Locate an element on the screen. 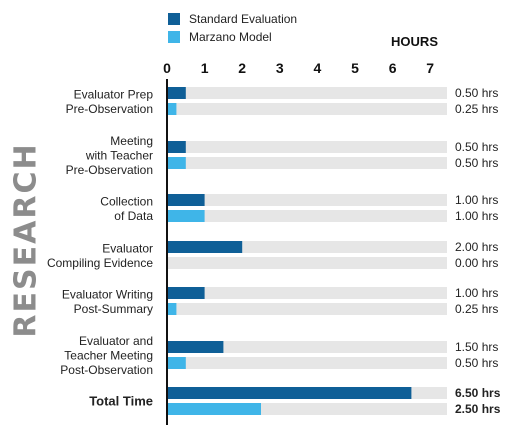  x-tick-label: 7 is located at coordinates (430, 68).